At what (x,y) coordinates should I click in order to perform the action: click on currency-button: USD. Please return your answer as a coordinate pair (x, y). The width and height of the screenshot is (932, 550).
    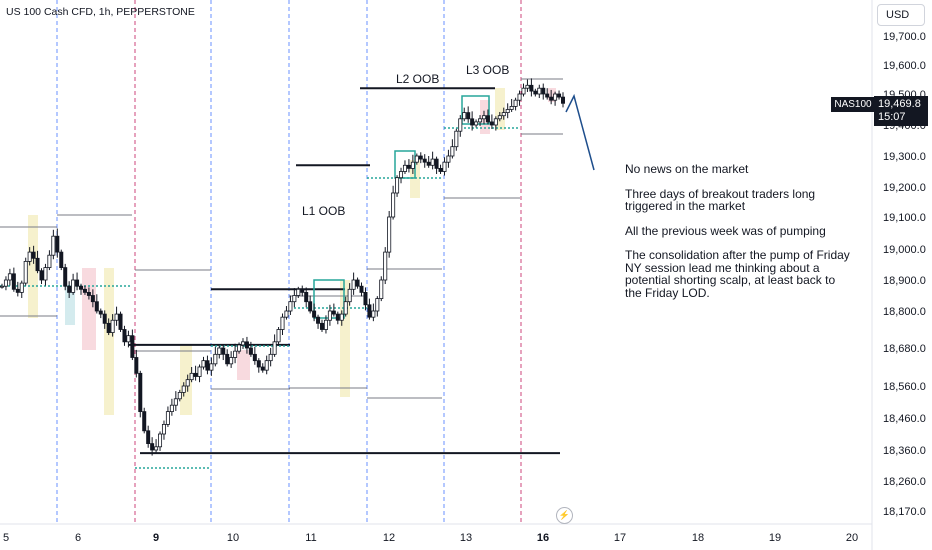
    Looking at the image, I should click on (901, 15).